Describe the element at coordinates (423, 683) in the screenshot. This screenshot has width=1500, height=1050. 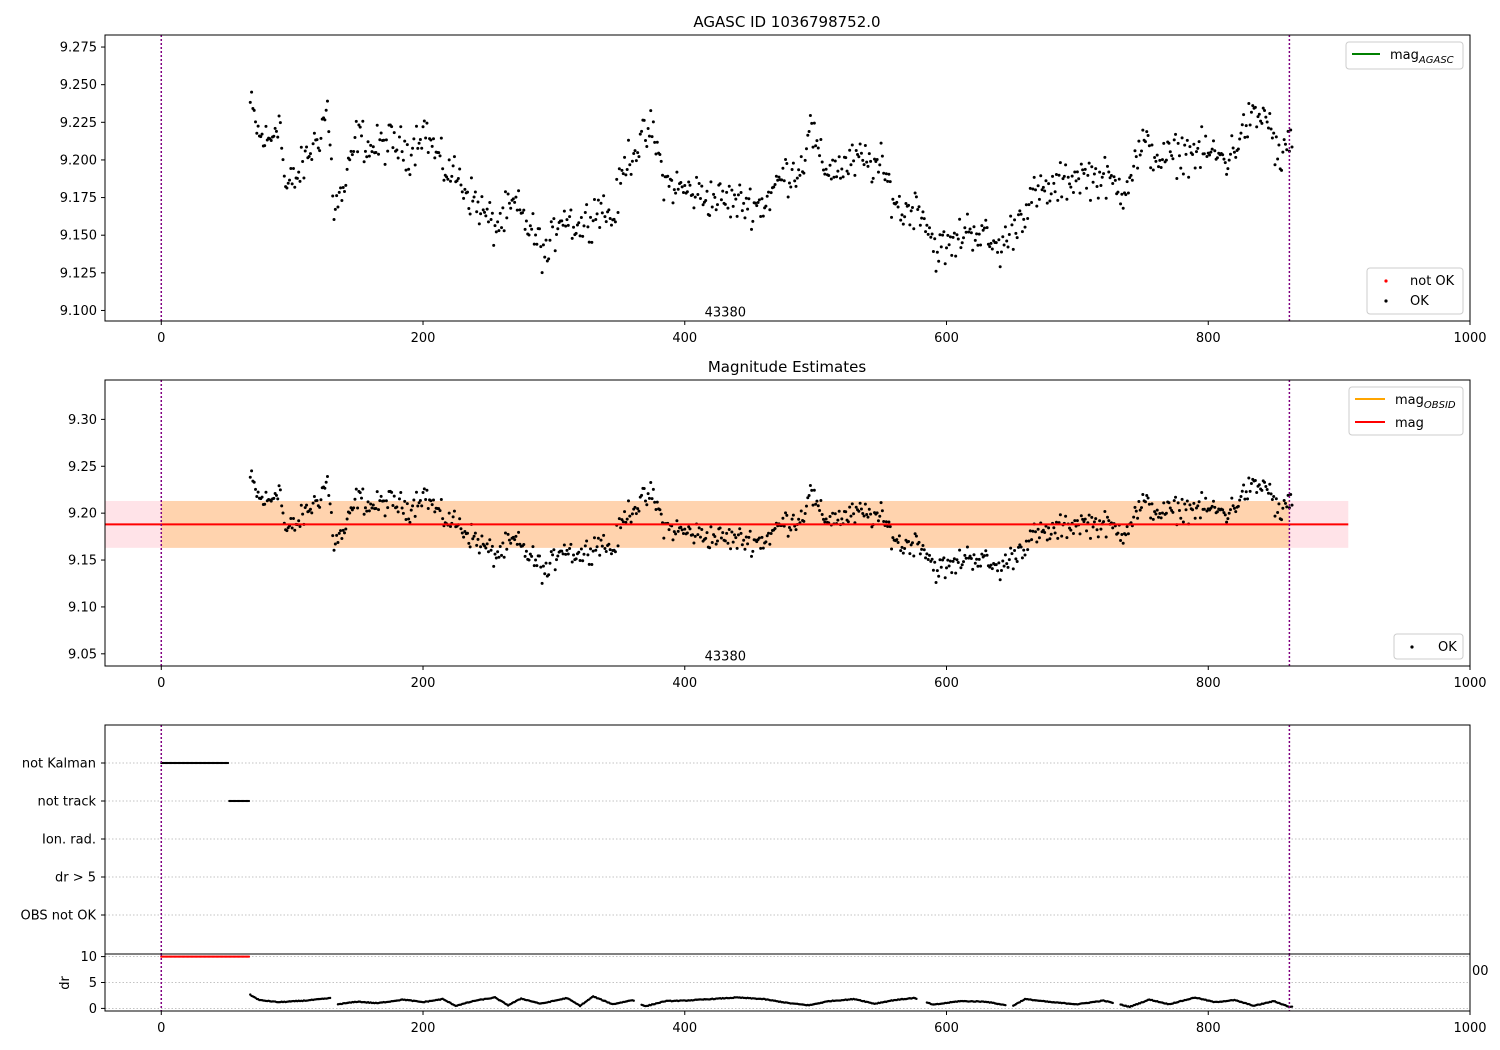
I see `x-tick-label: 200` at that location.